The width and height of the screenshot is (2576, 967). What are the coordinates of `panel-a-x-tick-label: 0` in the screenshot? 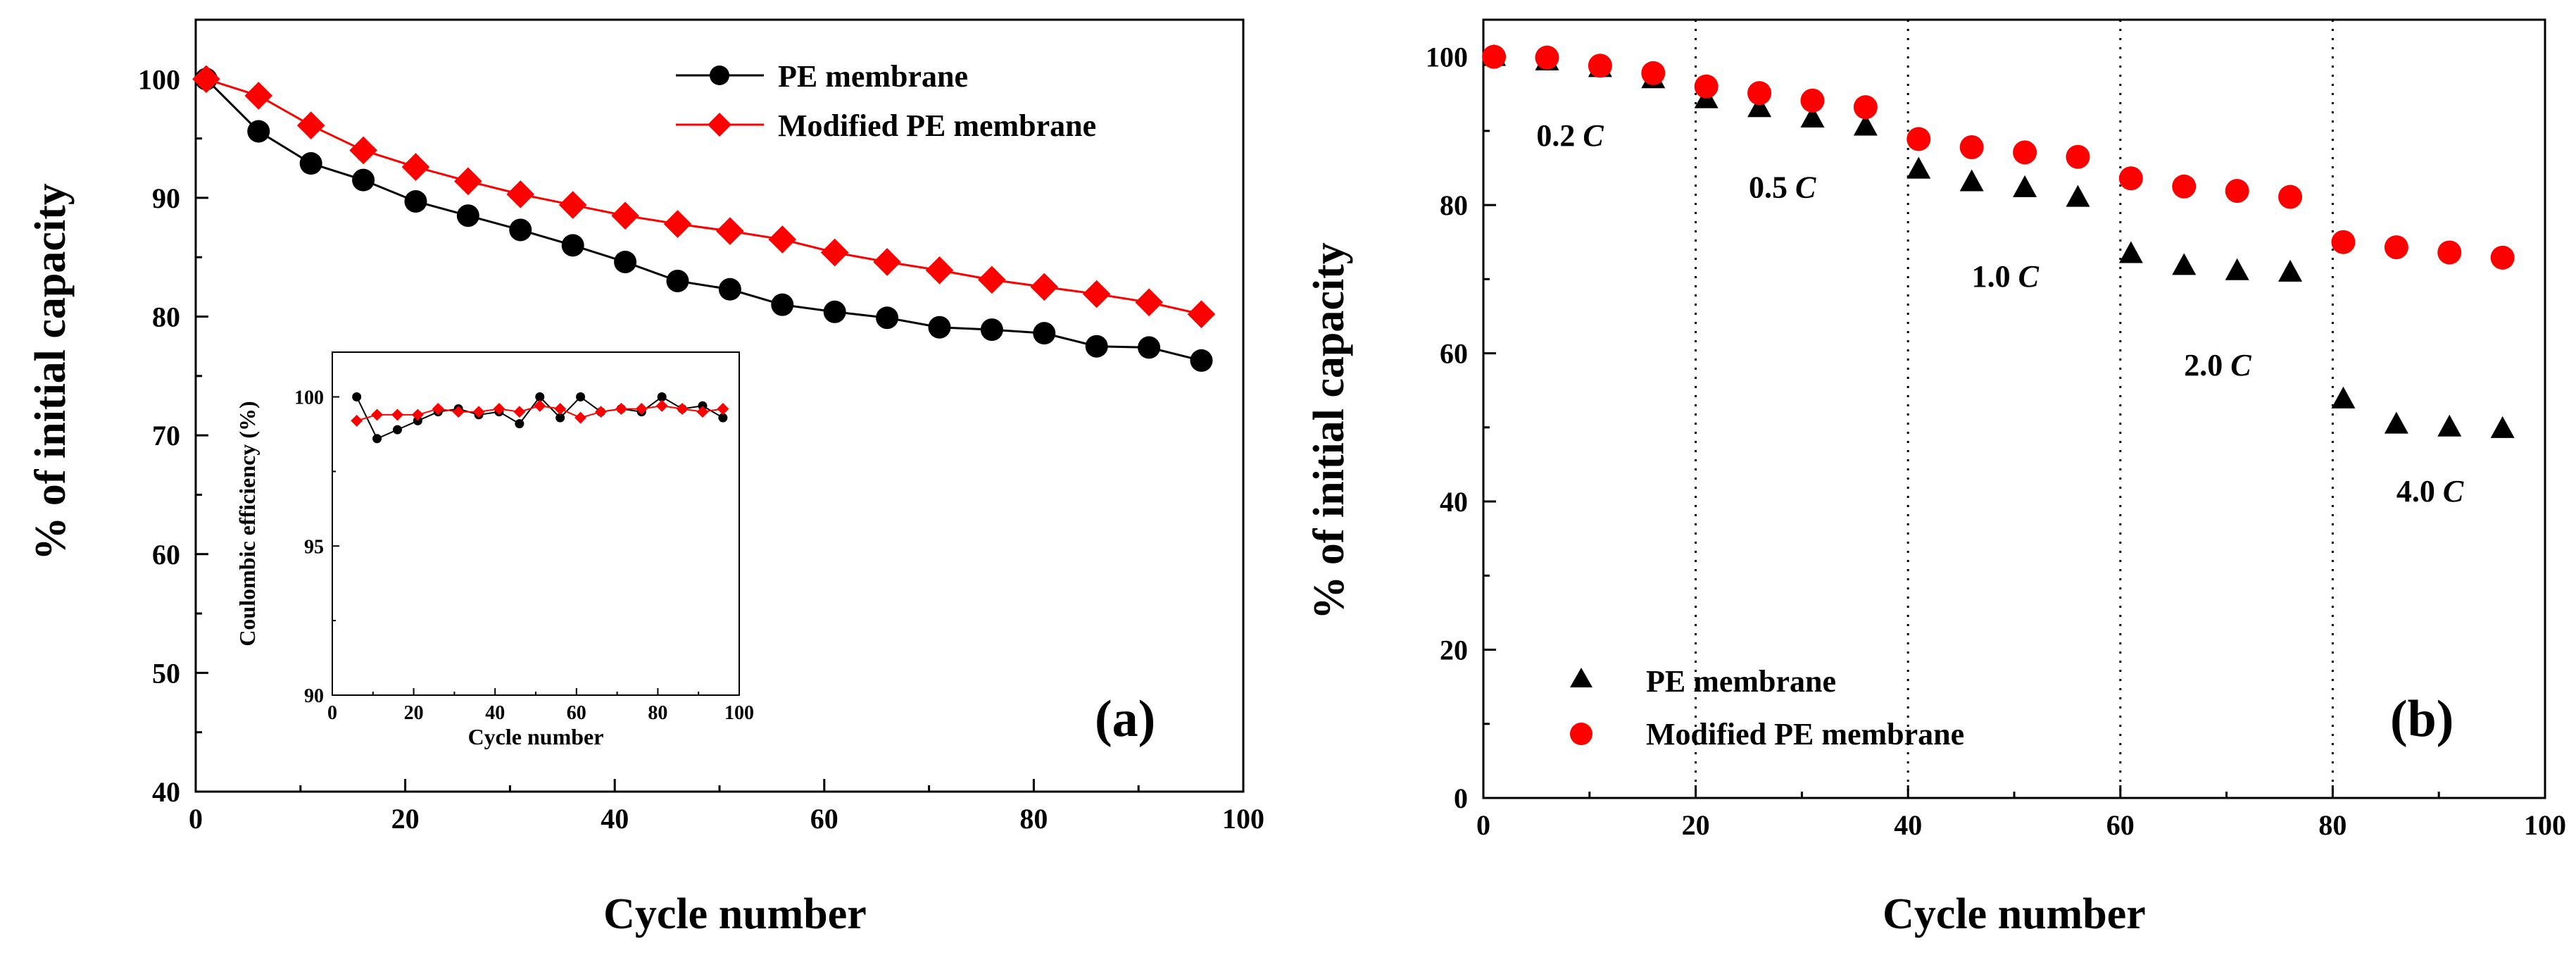 It's located at (196, 819).